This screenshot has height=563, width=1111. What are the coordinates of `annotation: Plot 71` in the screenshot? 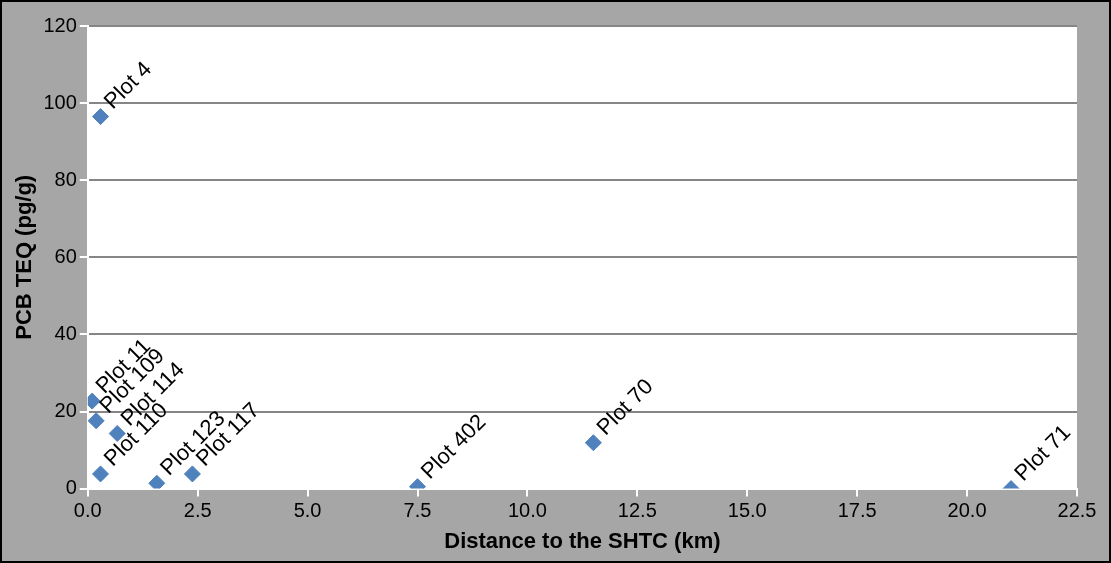 It's located at (1042, 452).